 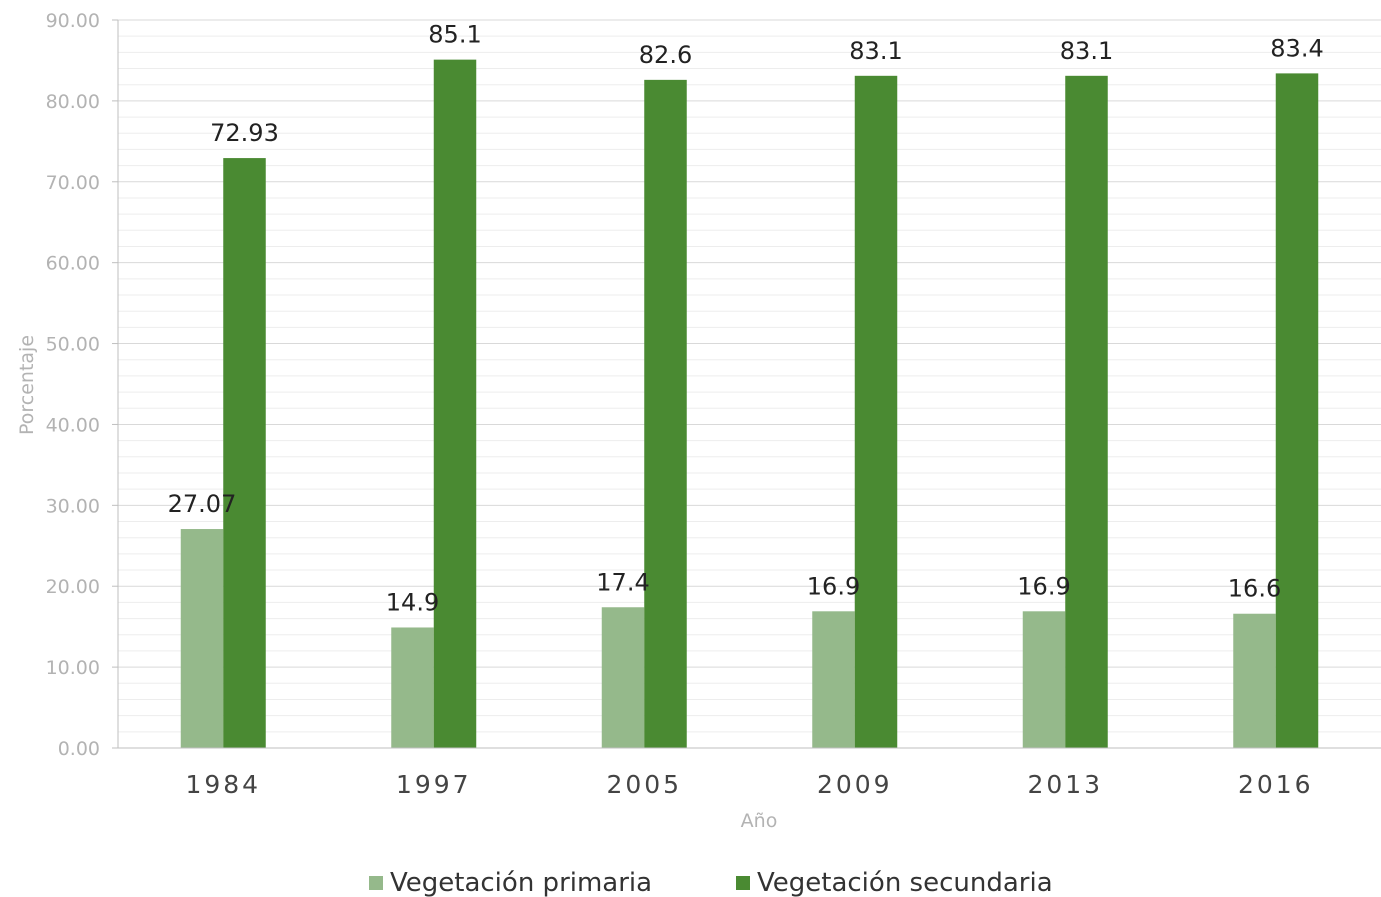 I want to click on legend-label: Vegetación primaria, so click(x=521, y=882).